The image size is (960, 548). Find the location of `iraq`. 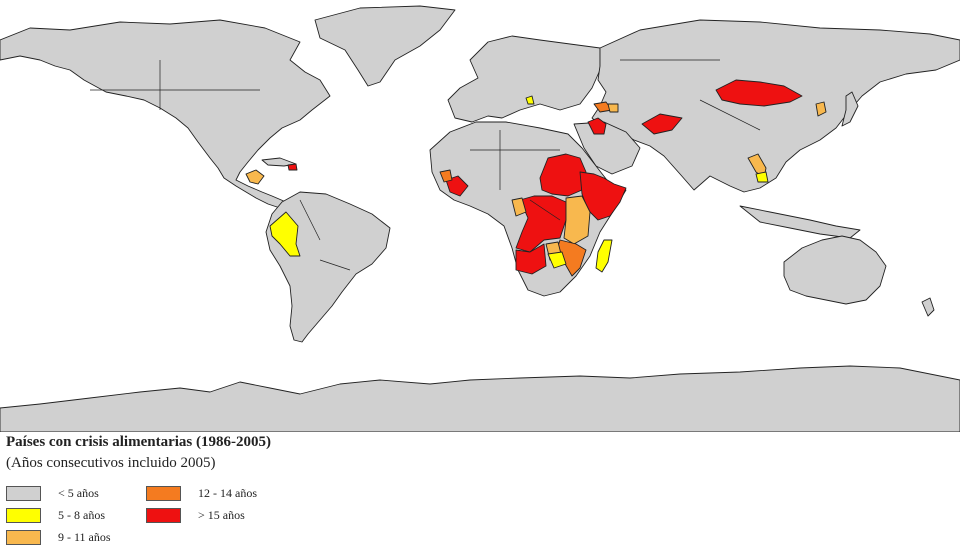

iraq is located at coordinates (597, 126).